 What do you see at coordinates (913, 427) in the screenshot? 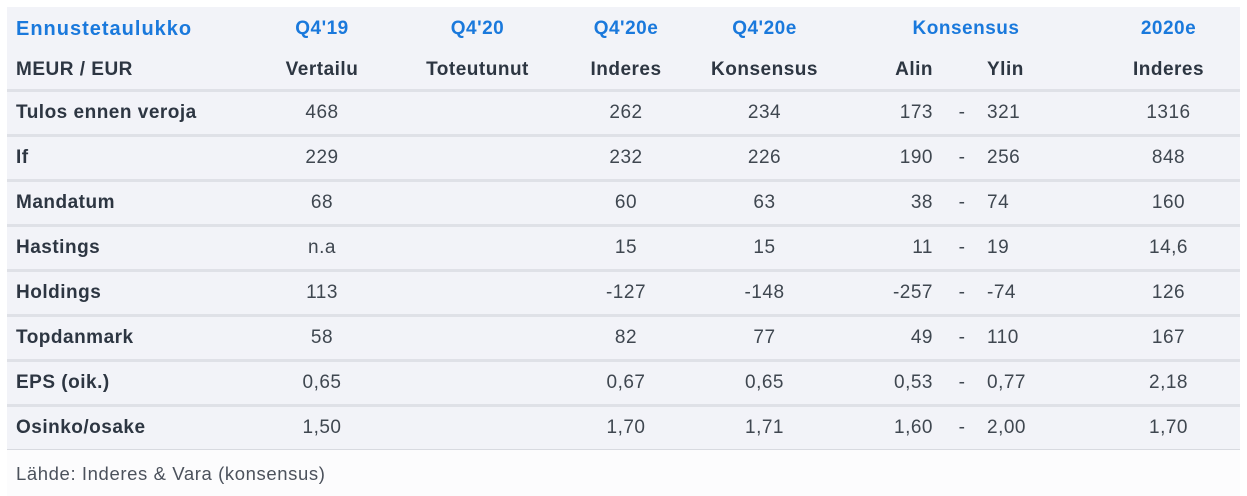
I see `cell-alin: 1,60` at bounding box center [913, 427].